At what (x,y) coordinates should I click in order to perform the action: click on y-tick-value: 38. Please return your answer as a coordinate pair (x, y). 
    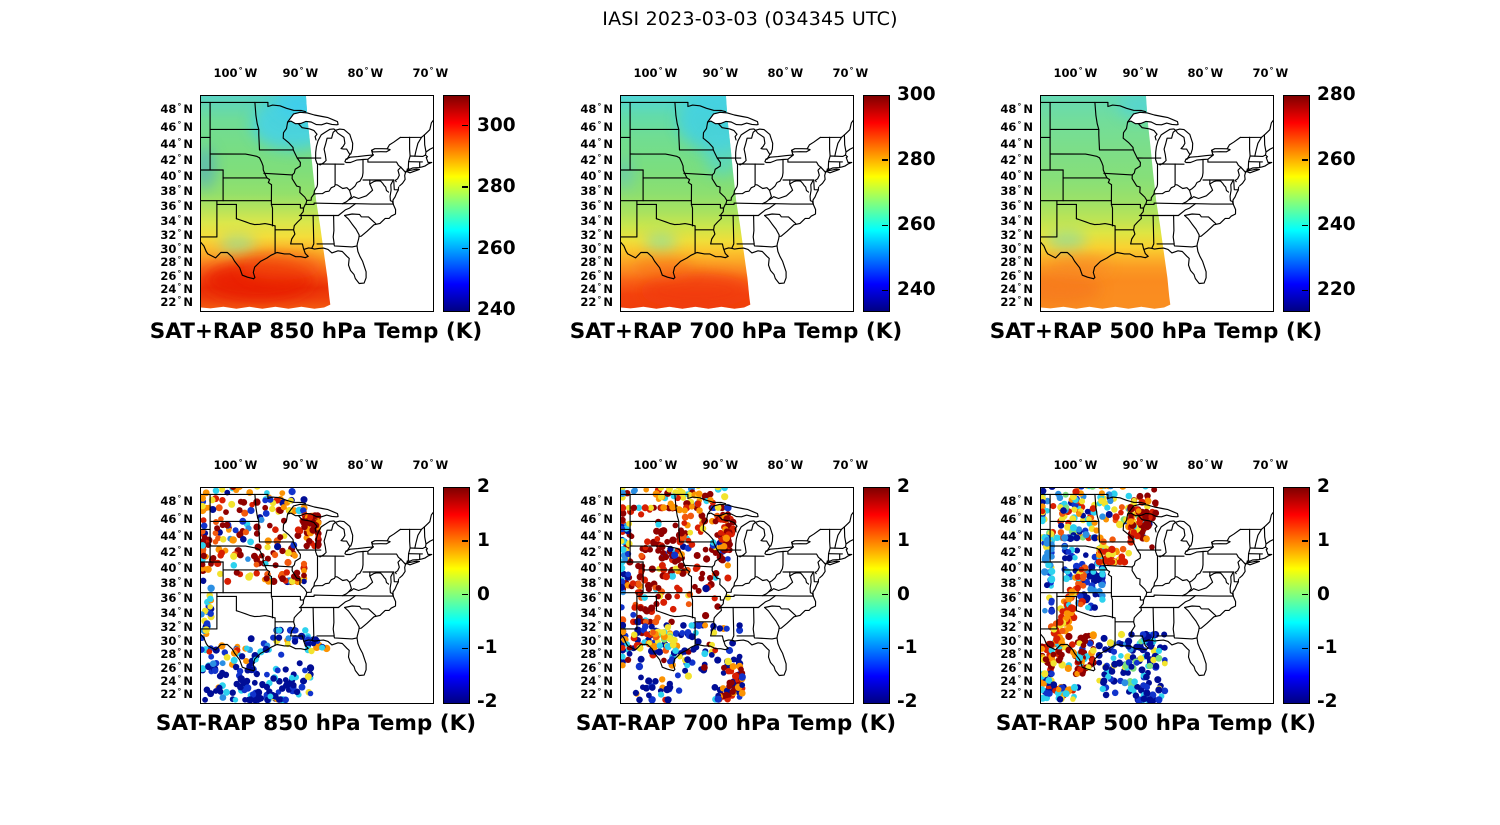
    Looking at the image, I should click on (588, 583).